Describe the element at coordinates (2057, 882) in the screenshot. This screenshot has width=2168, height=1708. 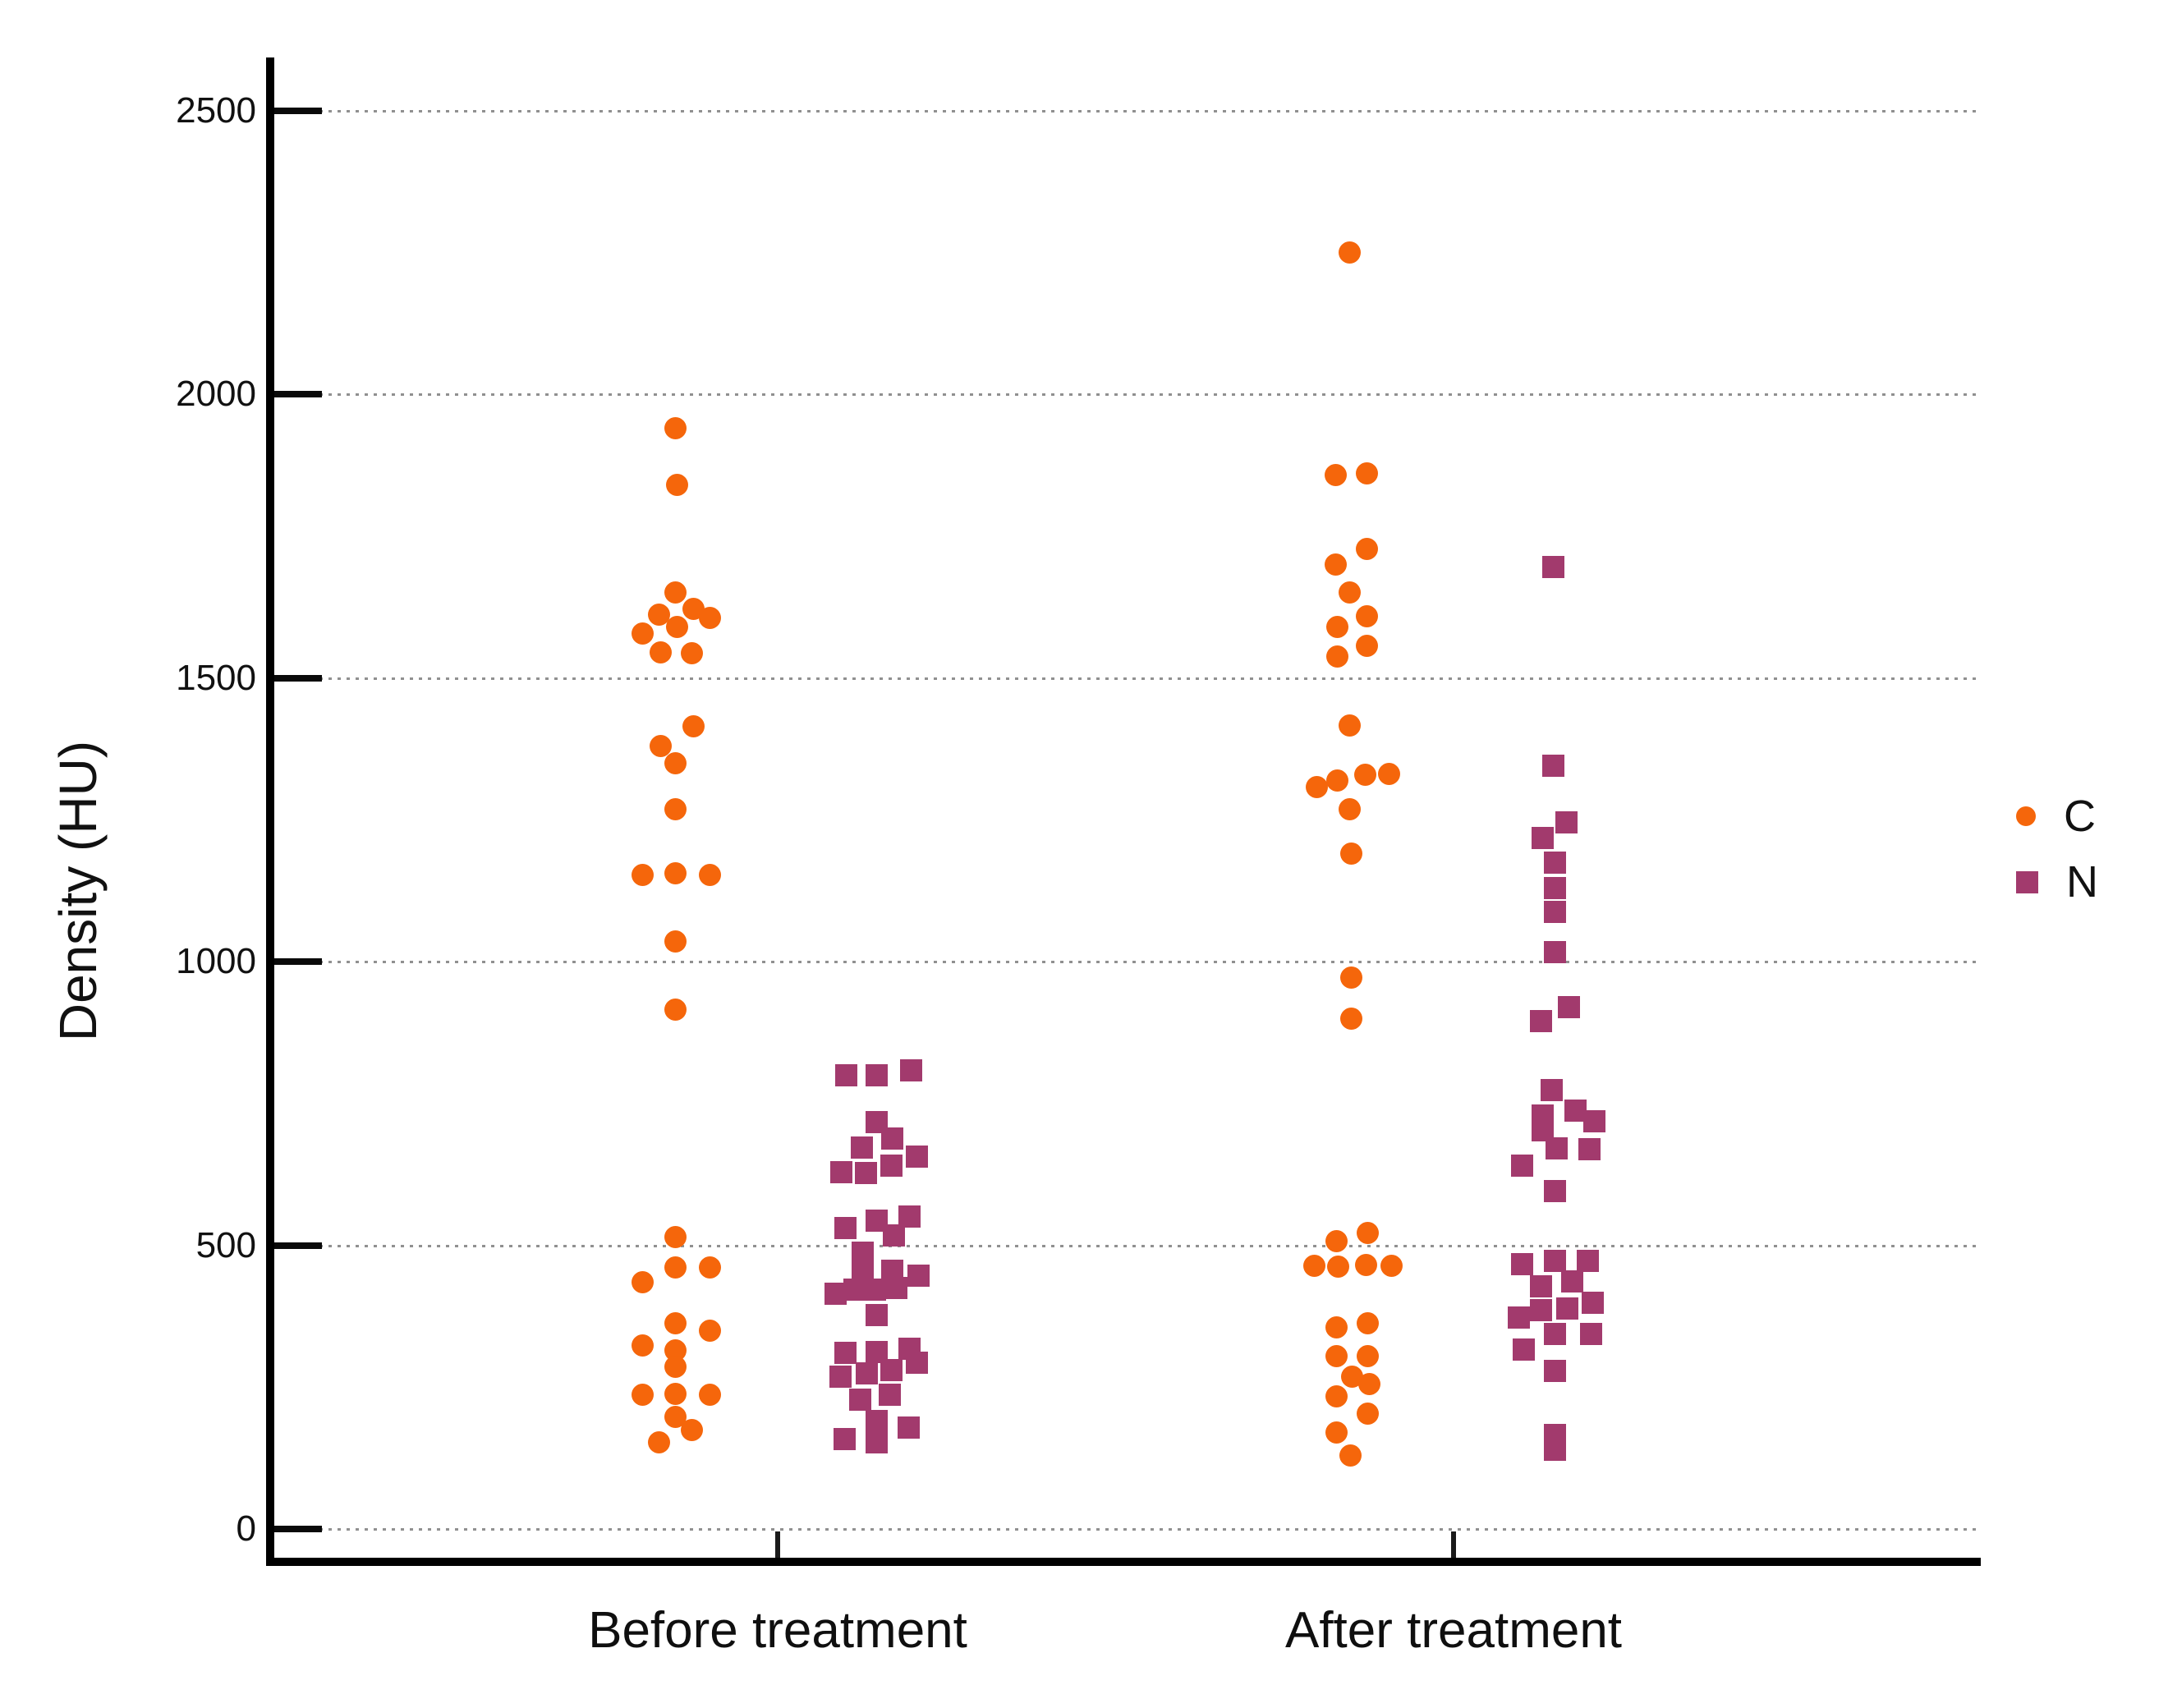
I see `legend-entry-N: N` at that location.